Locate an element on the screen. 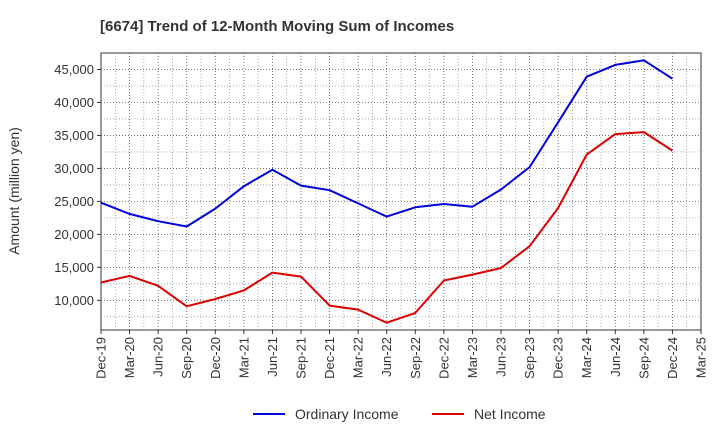 Image resolution: width=720 pixels, height=440 pixels. y-axis-label: Amount (million yen) is located at coordinates (14, 191).